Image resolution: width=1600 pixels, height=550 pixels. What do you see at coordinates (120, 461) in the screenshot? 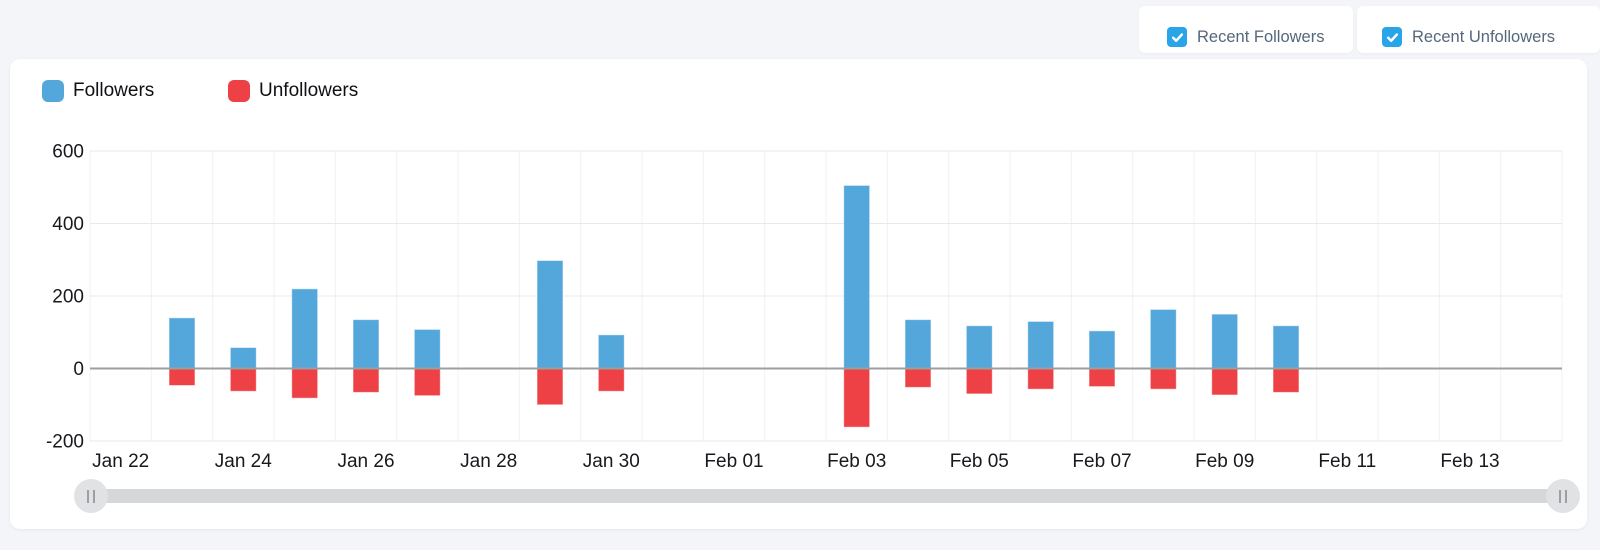
I see `x-axis-tick-label: Jan 22` at bounding box center [120, 461].